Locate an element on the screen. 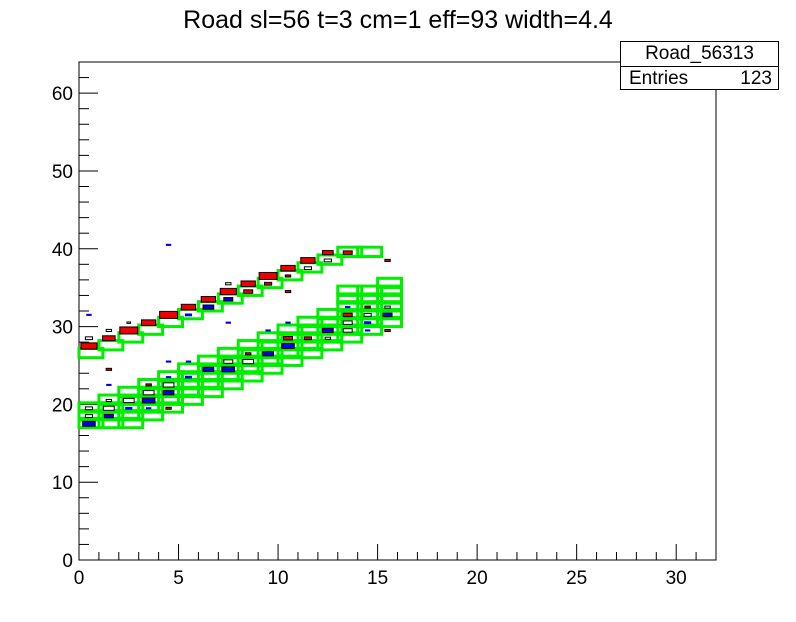 The image size is (796, 622). stats-entries-label: Entries is located at coordinates (659, 78).